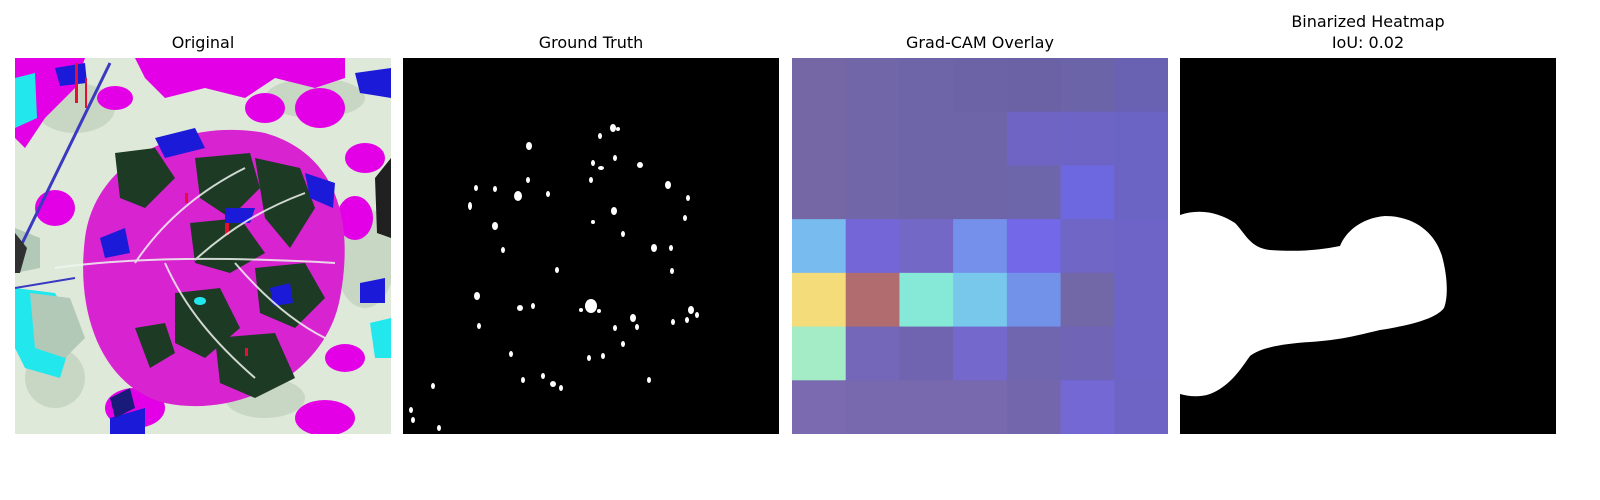 This screenshot has height=500, width=1600. I want to click on panel-title-gradcam-overlay: Grad-CAM Overlay, so click(980, 42).